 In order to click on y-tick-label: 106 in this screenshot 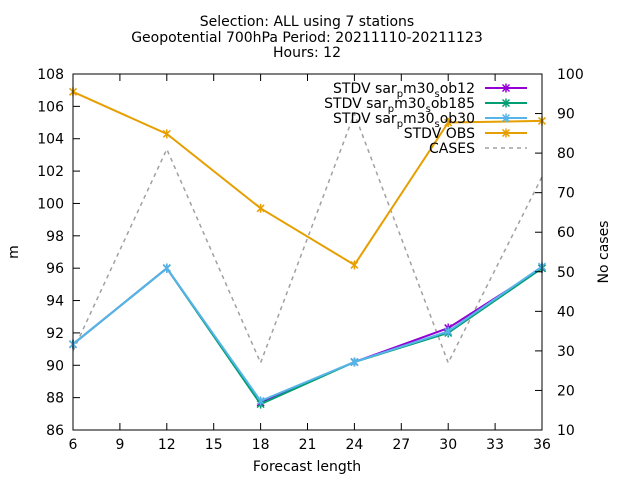, I will do `click(50, 107)`.